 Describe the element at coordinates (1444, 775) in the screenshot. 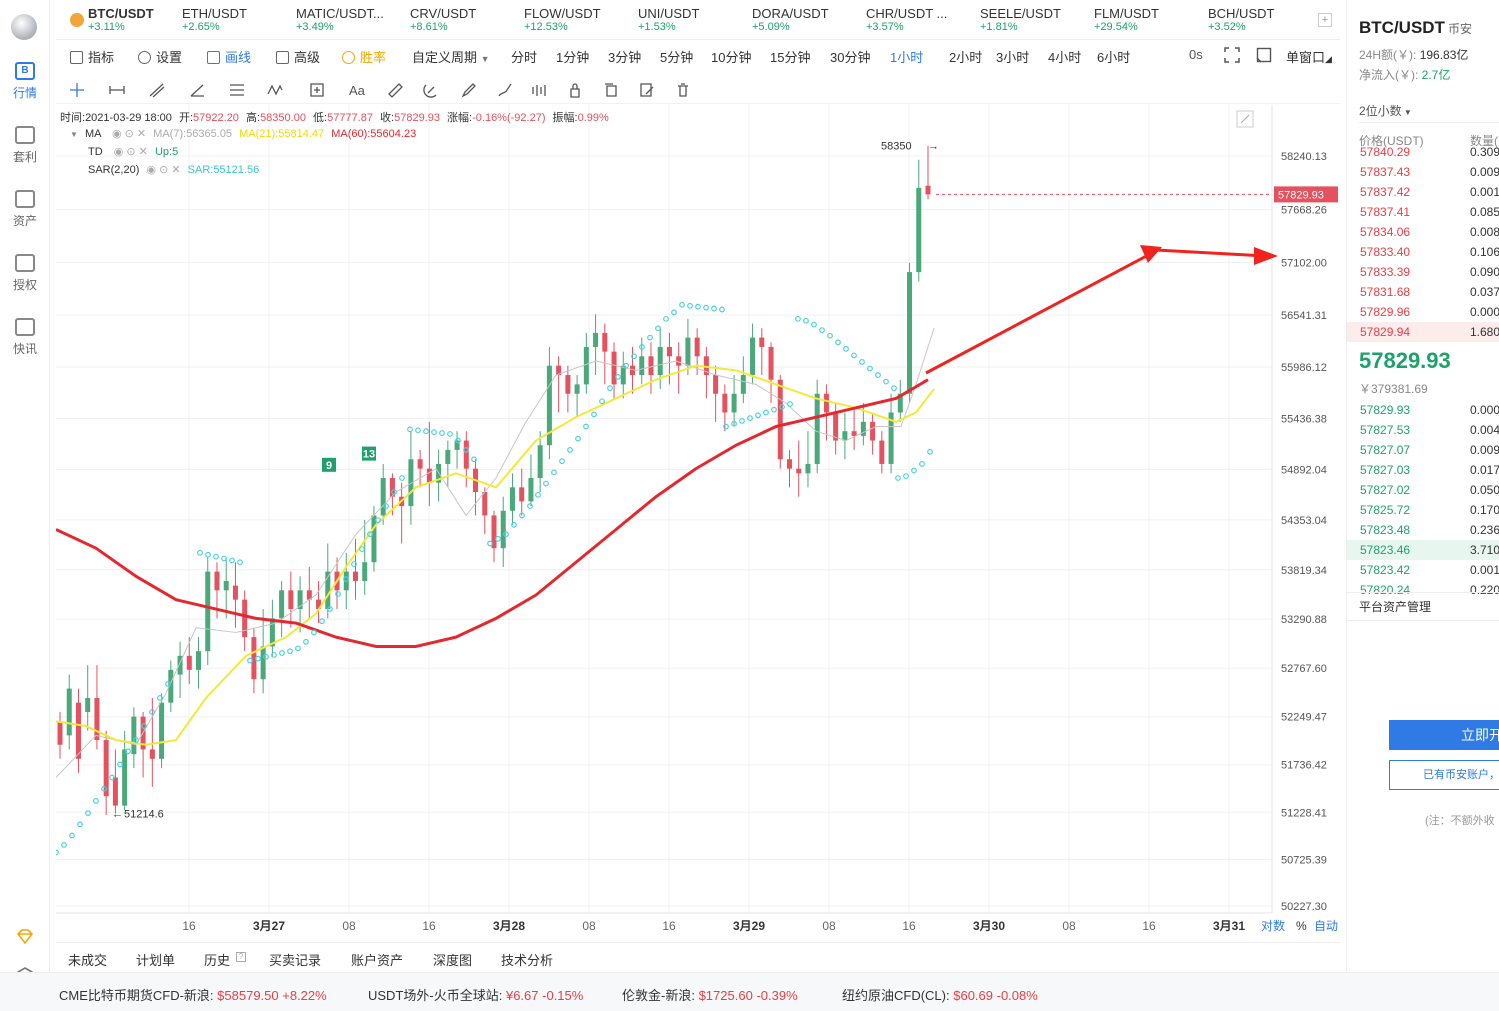

I see `existing-account-button: 已有币安账户，` at that location.